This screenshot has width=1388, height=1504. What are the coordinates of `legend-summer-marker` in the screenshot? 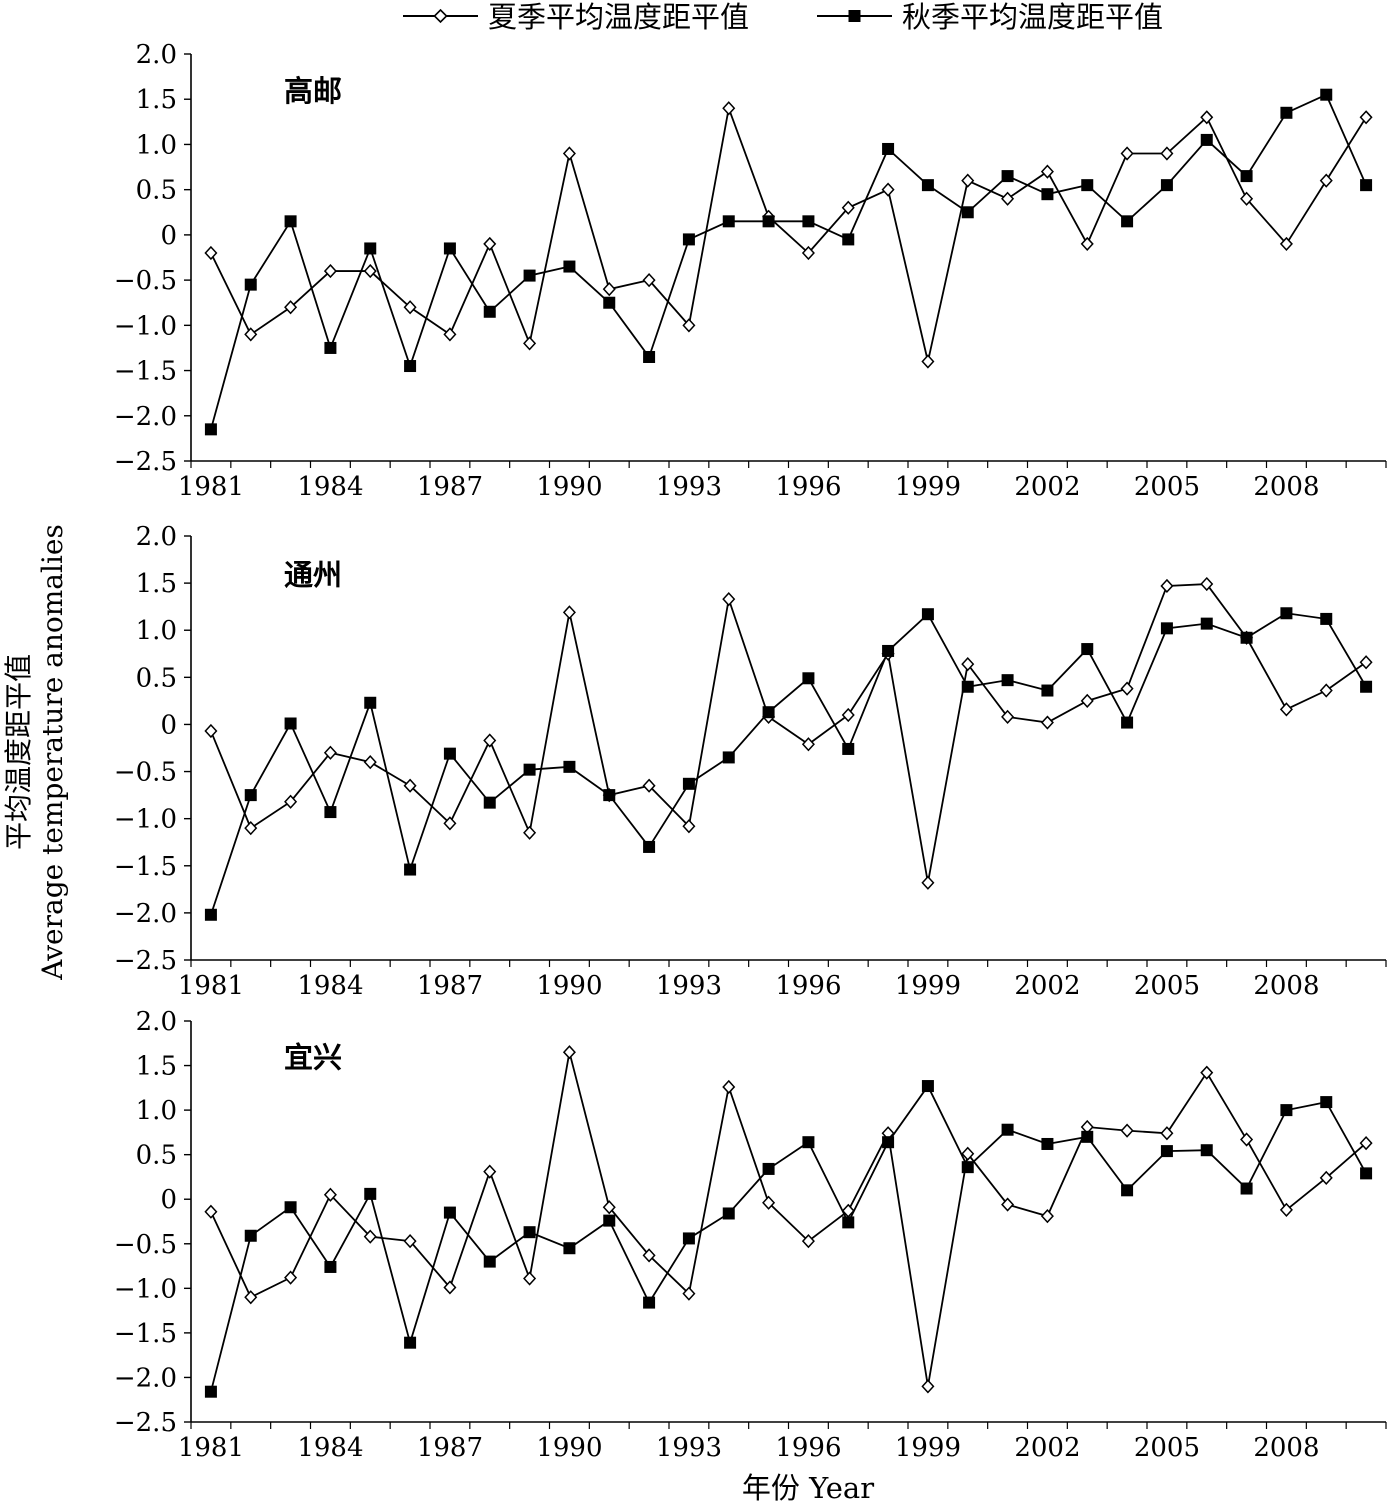 It's located at (440, 16).